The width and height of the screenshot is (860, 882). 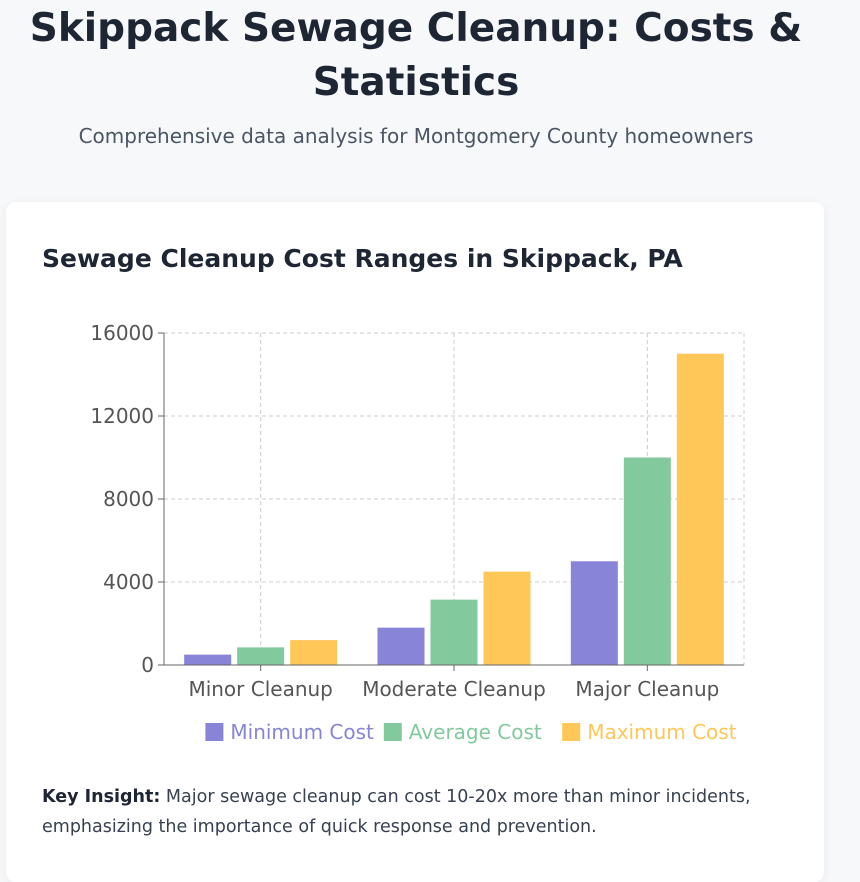 What do you see at coordinates (101, 797) in the screenshot?
I see `key-insight-label: Key Insight:` at bounding box center [101, 797].